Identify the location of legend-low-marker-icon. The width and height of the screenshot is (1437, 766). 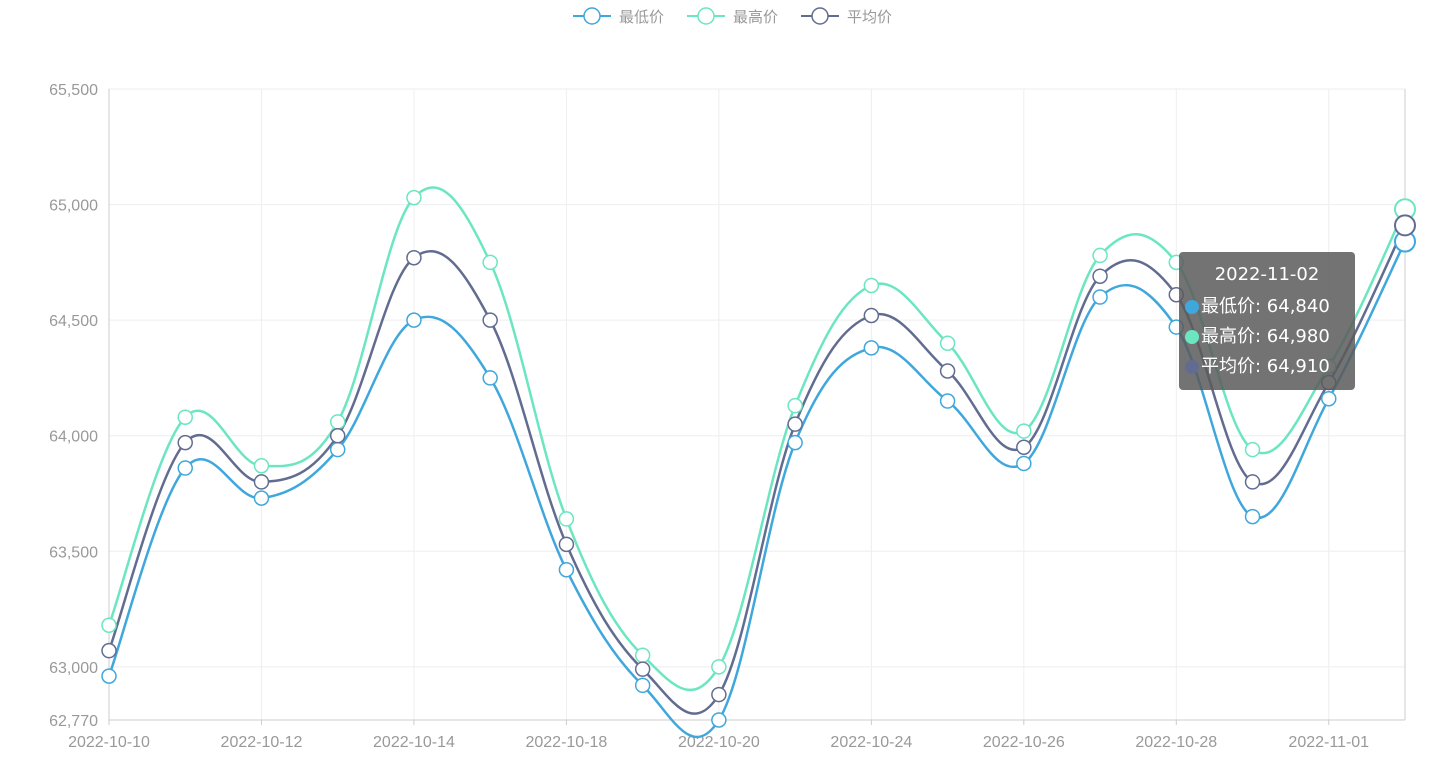
(592, 16).